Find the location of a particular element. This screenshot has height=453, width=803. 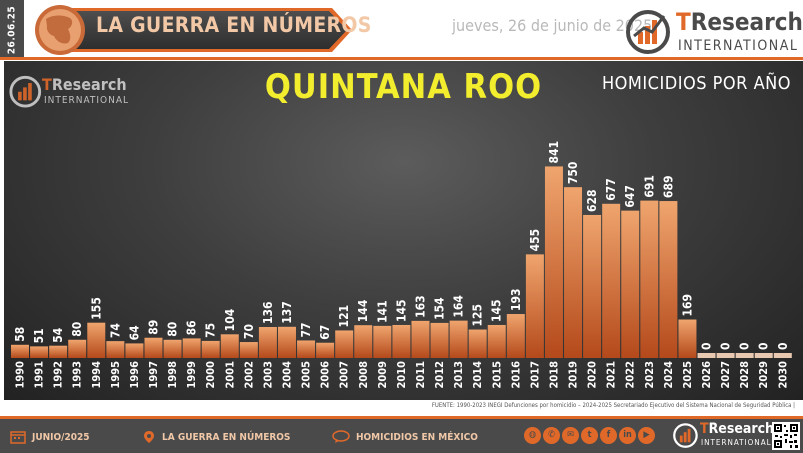

value-label-2030: 0 is located at coordinates (783, 346).